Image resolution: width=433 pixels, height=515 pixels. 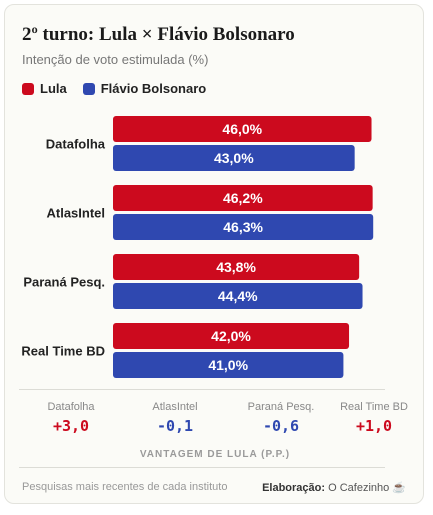 I want to click on bar-value-label: 43,8%, so click(x=236, y=267).